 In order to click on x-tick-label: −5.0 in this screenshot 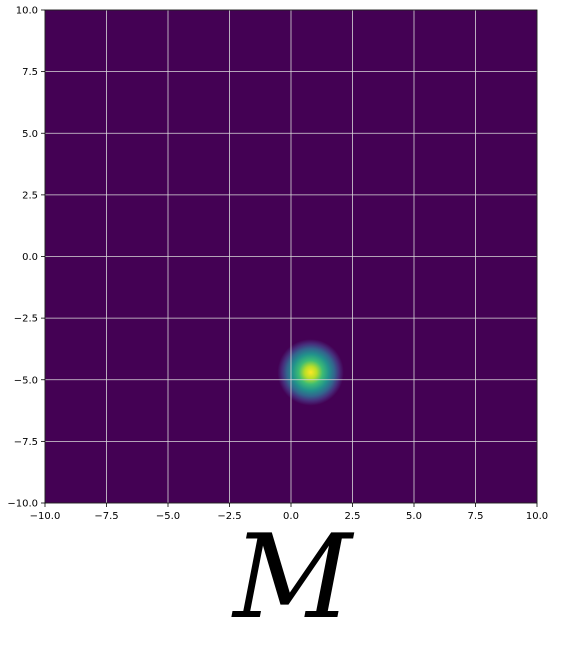, I will do `click(168, 515)`.